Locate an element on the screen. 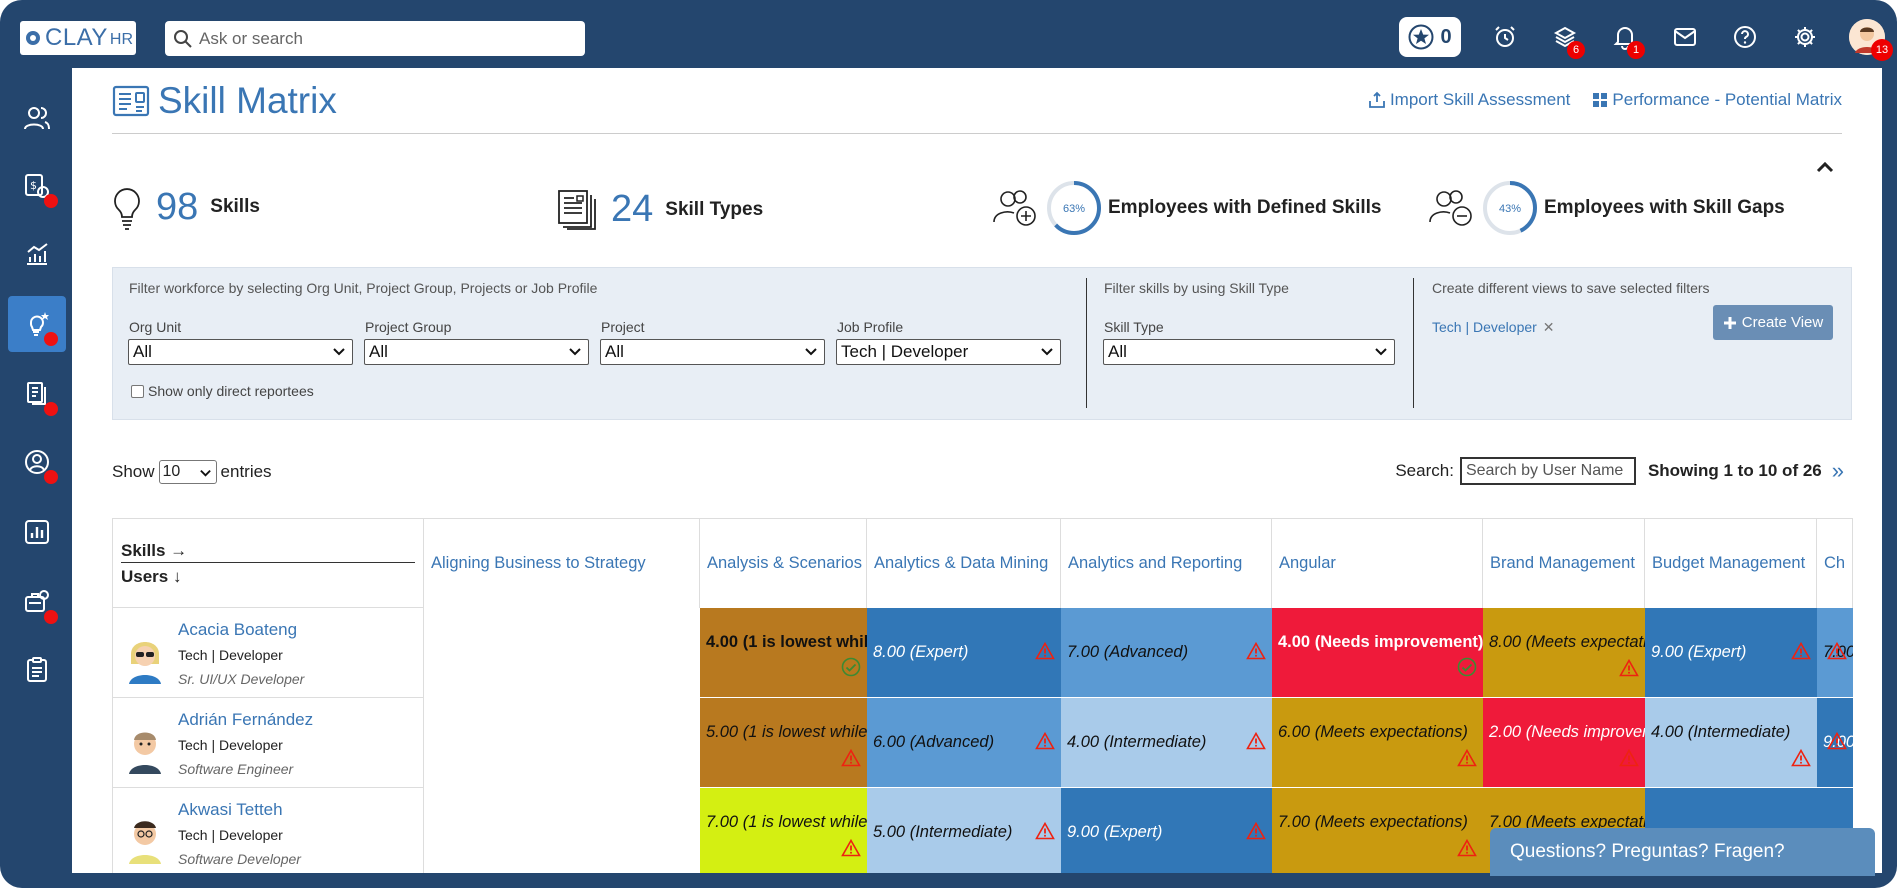 The image size is (1897, 888). collapse-stats-button is located at coordinates (1825, 169).